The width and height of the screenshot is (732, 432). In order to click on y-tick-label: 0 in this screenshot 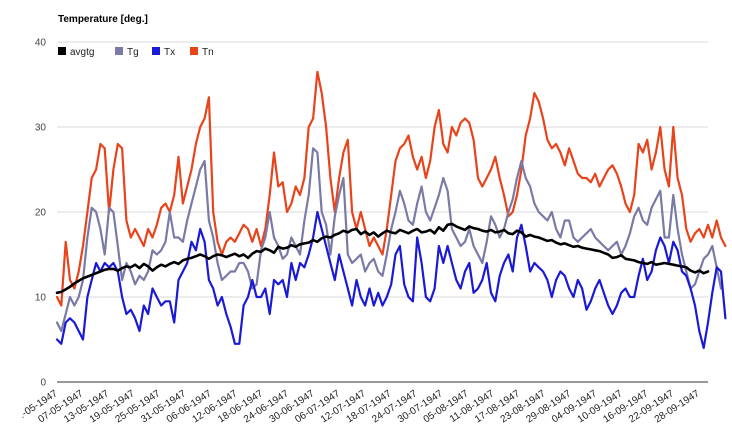, I will do `click(43, 383)`.